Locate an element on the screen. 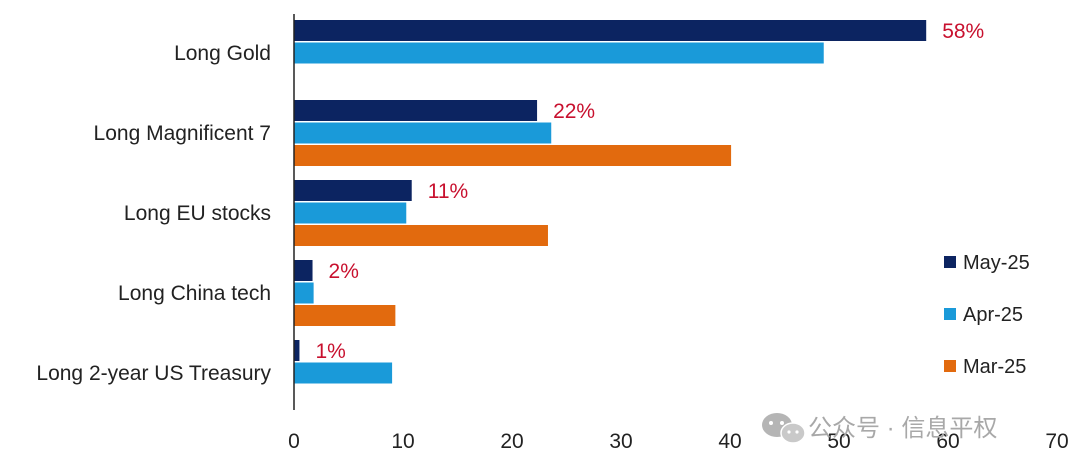 Image resolution: width=1080 pixels, height=460 pixels. x-tick-label-70: 70 is located at coordinates (1056, 441).